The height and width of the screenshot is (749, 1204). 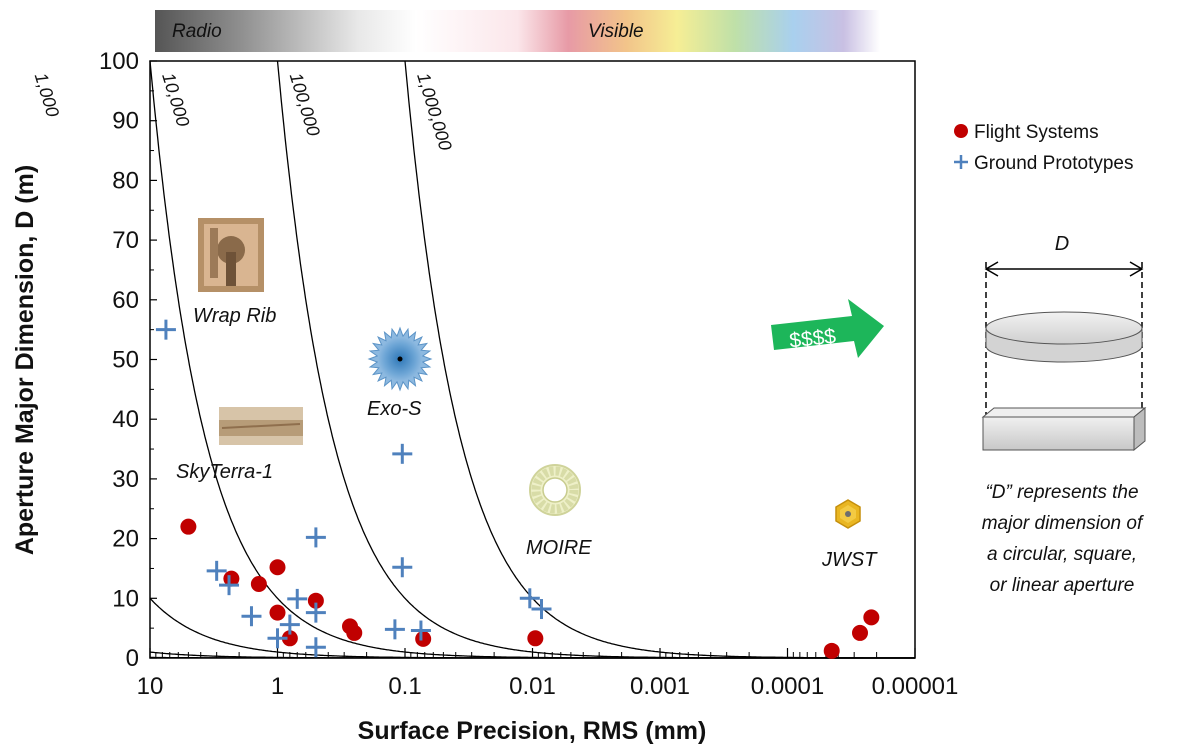 What do you see at coordinates (394, 409) in the screenshot?
I see `label-exo-s: Exo-S` at bounding box center [394, 409].